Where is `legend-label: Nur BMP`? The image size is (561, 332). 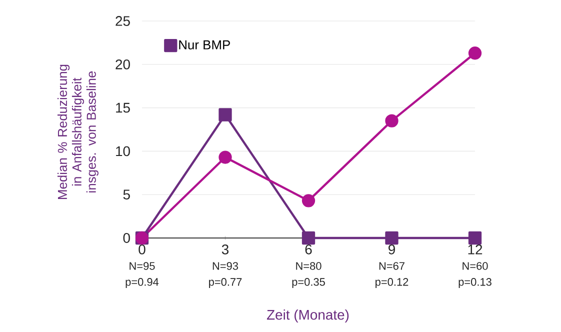 legend-label: Nur BMP is located at coordinates (204, 45).